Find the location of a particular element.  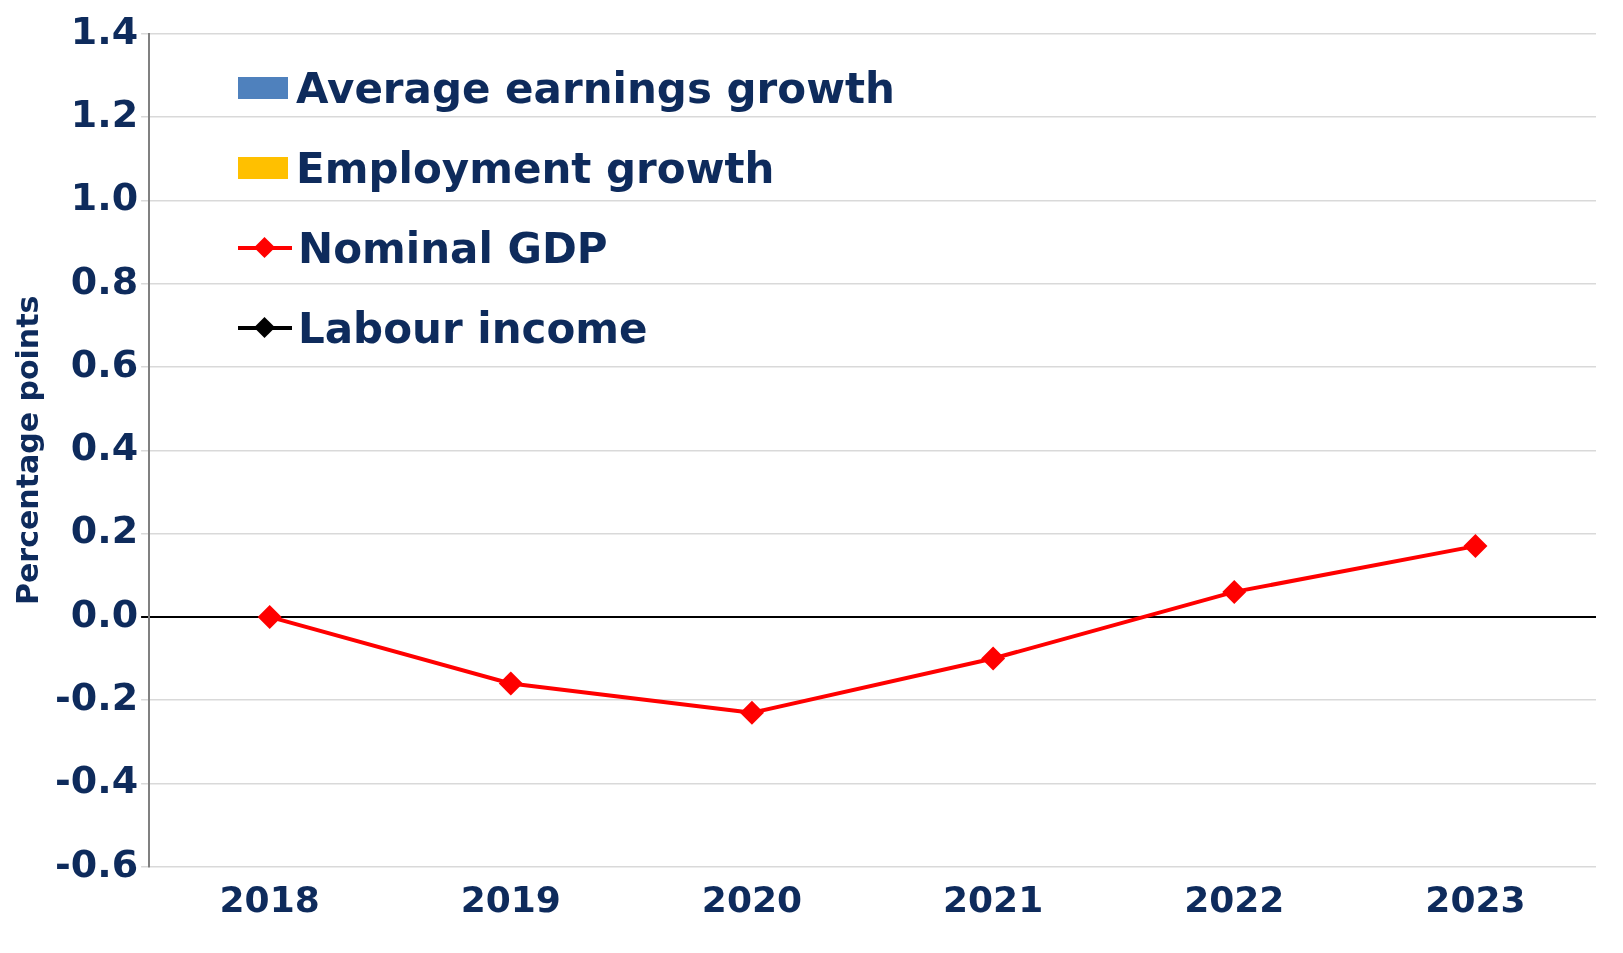

y-tick-label: 1.2 is located at coordinates (104, 113).